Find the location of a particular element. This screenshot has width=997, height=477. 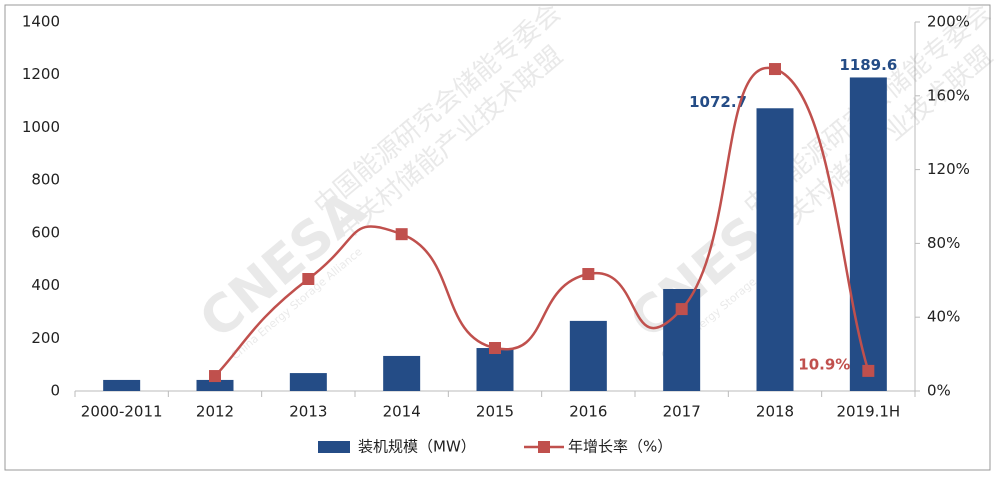

x-tick-label: 2015 is located at coordinates (495, 412).